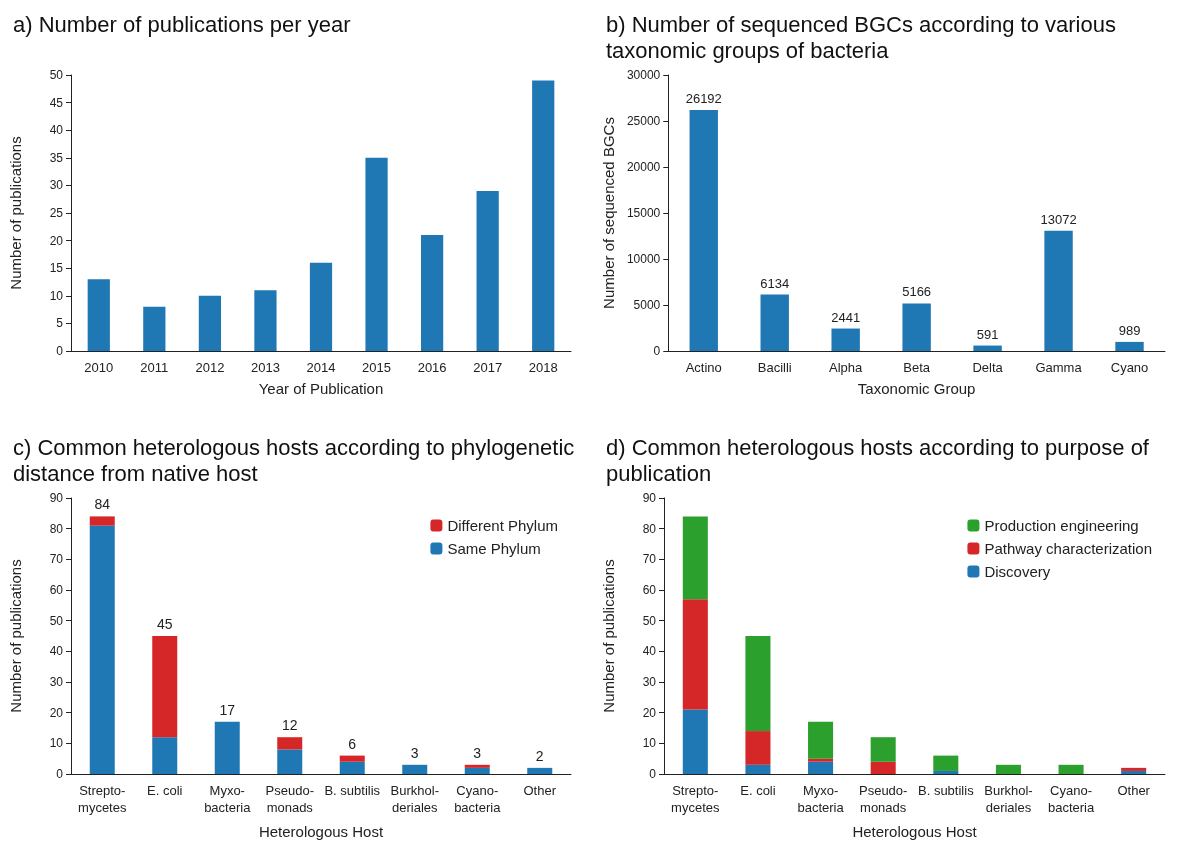 The image size is (1187, 846). Describe the element at coordinates (539, 755) in the screenshot. I see `total-label: 2` at that location.